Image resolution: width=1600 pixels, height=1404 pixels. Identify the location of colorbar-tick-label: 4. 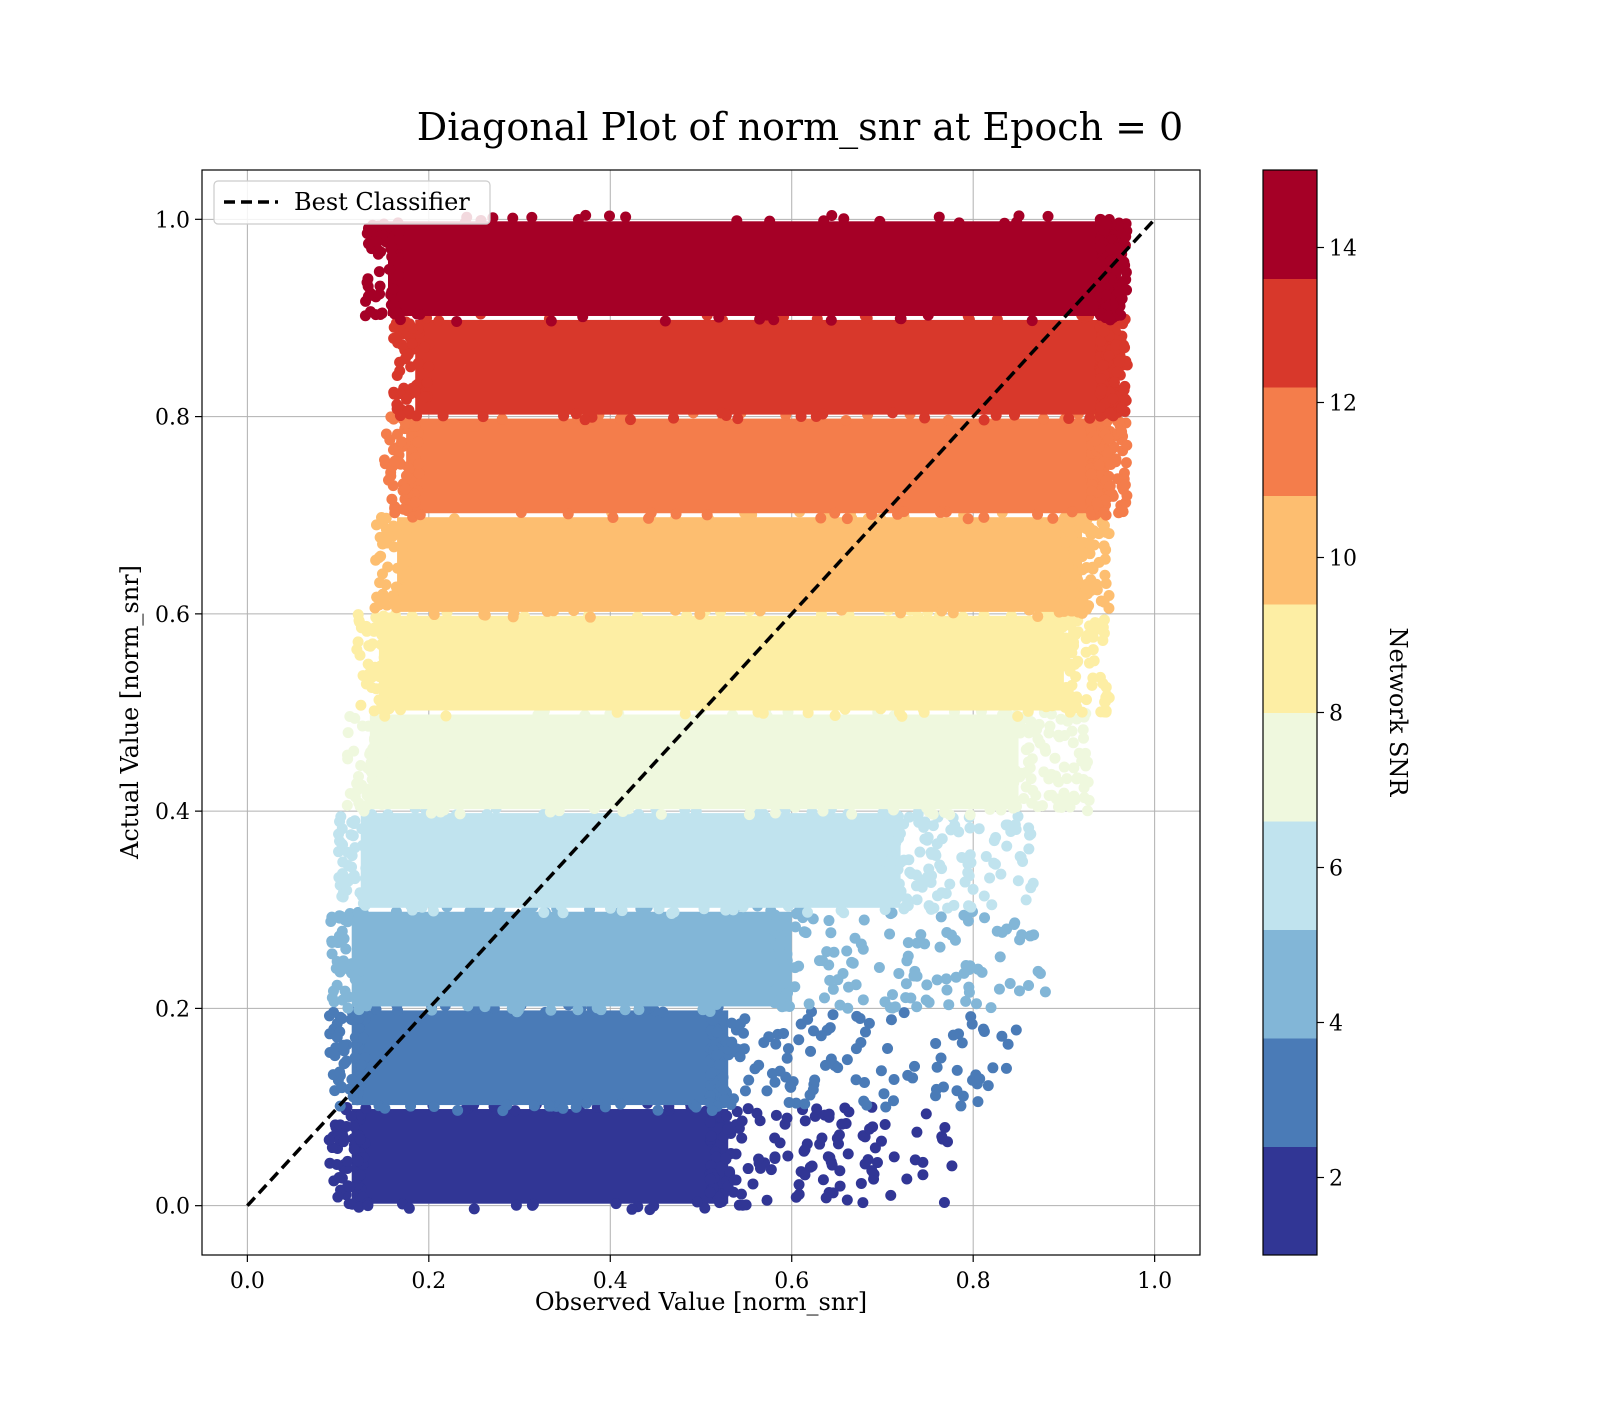
(1336, 1024).